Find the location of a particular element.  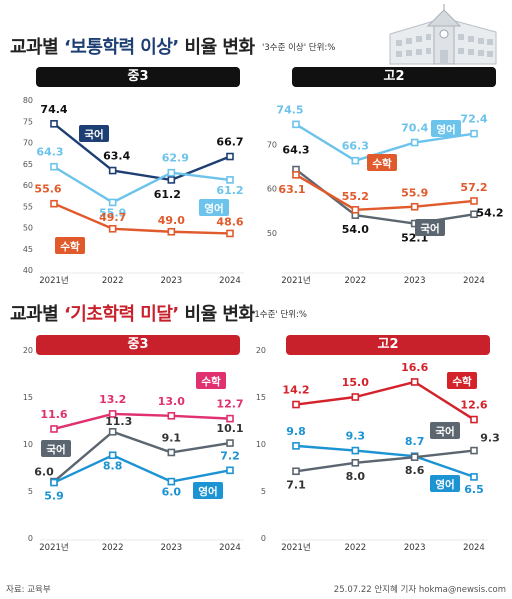

data-label: 57.2 is located at coordinates (473, 187).